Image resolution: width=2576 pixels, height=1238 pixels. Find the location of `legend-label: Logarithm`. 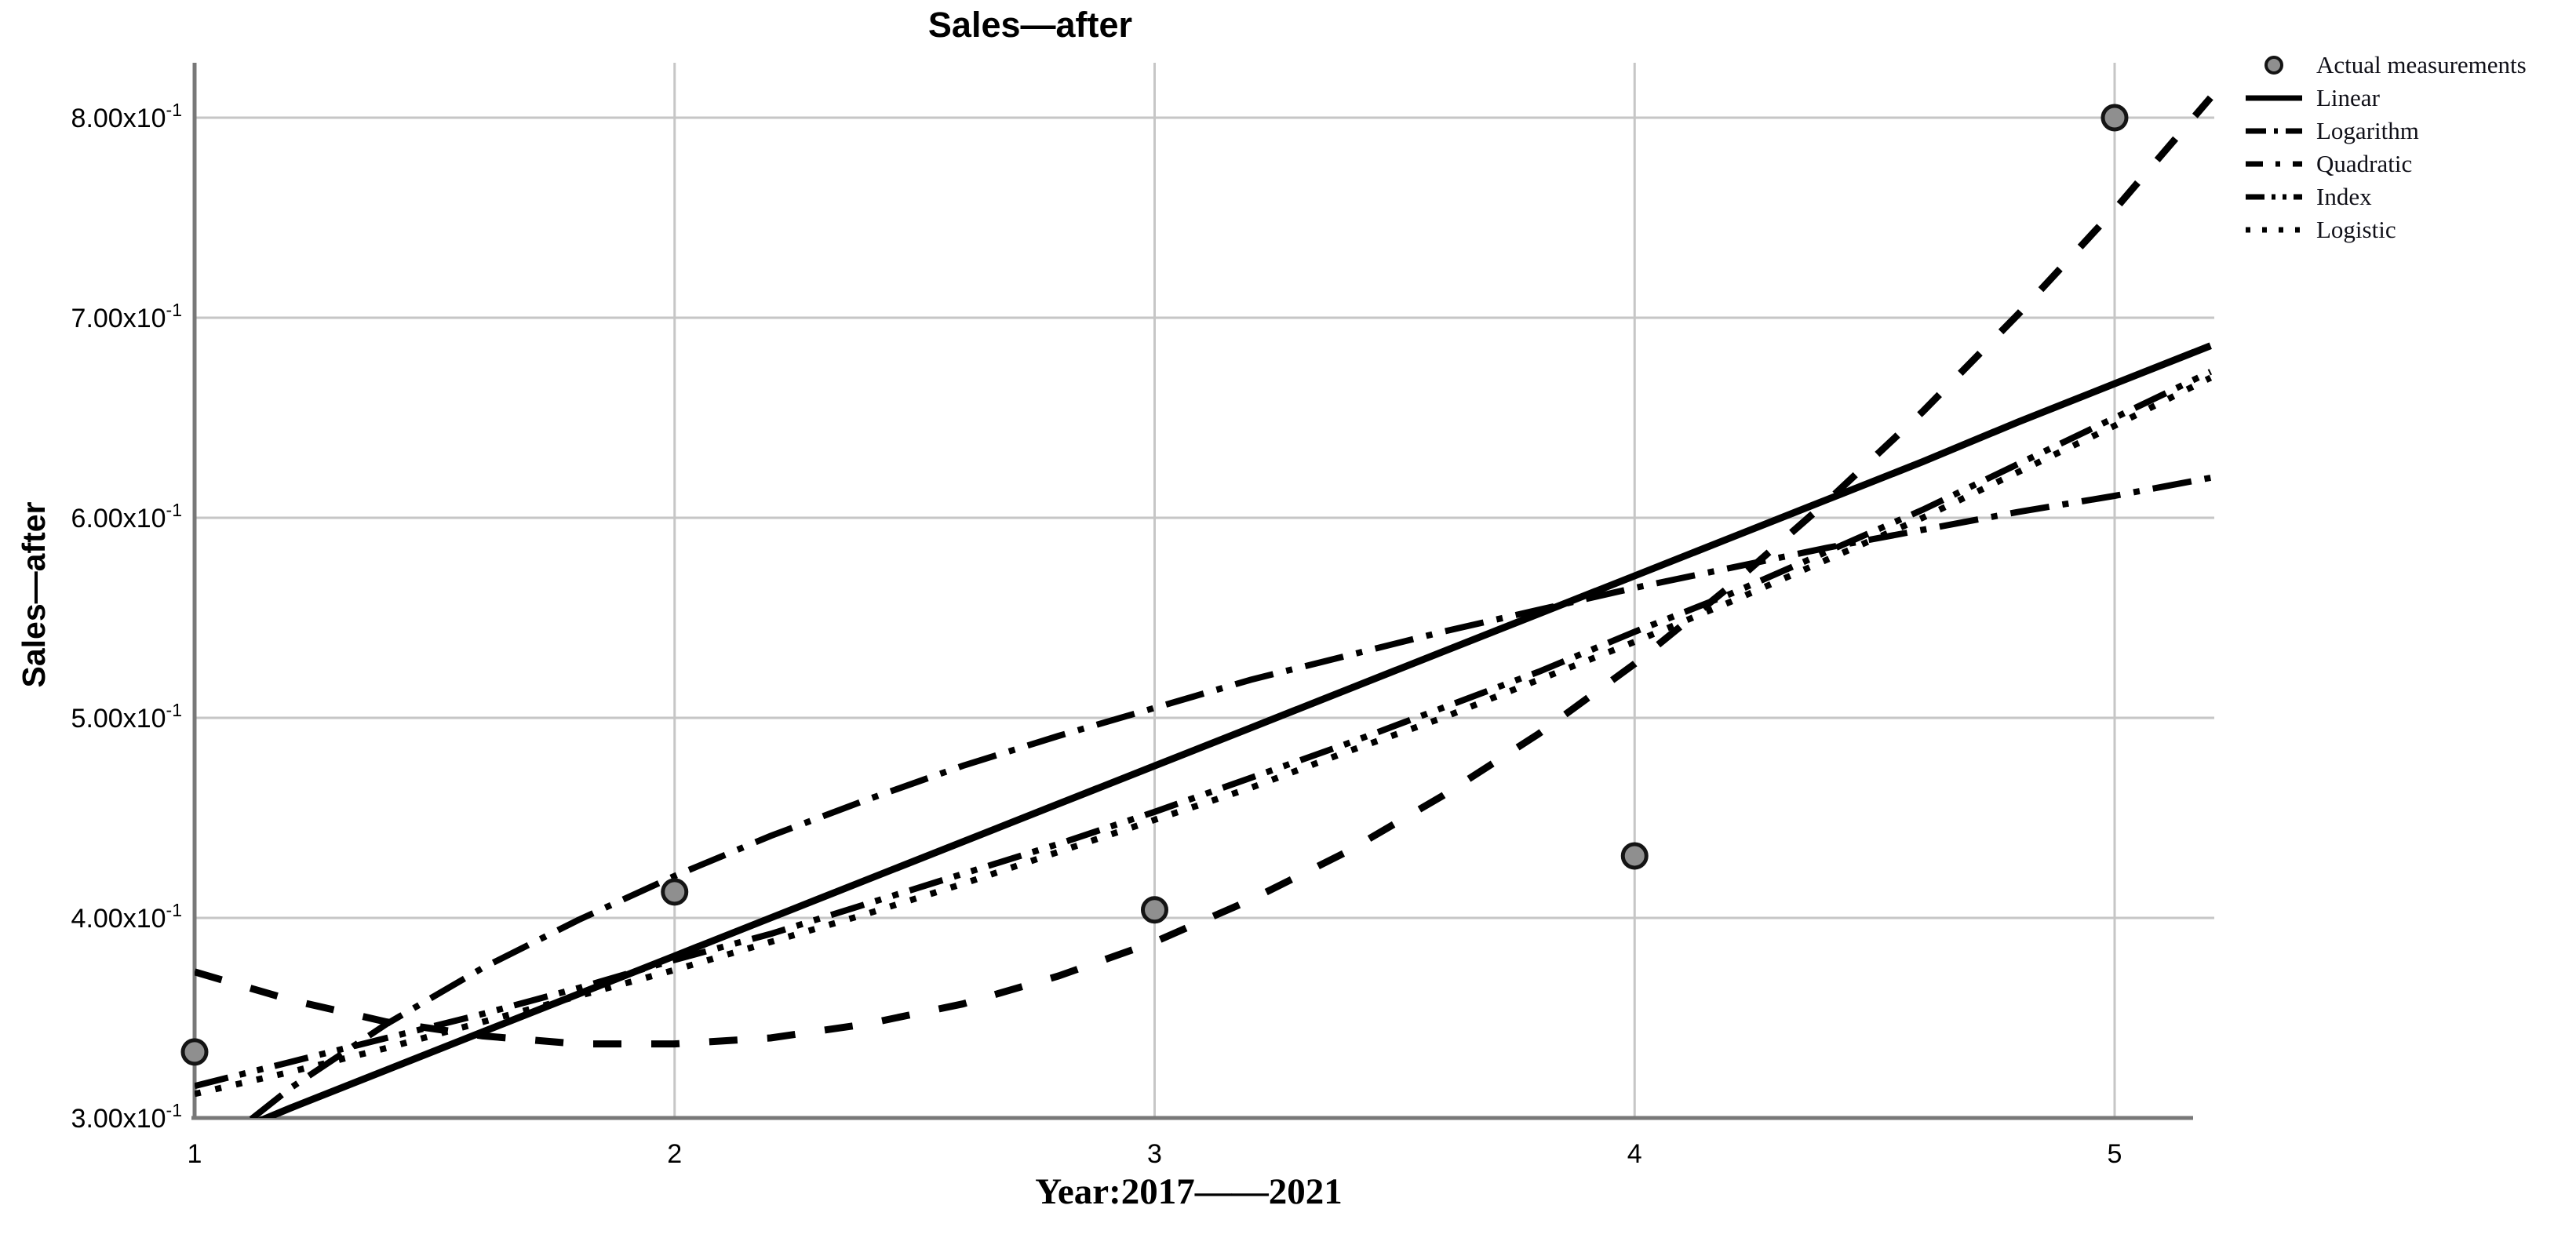

legend-label: Logarithm is located at coordinates (2367, 130).